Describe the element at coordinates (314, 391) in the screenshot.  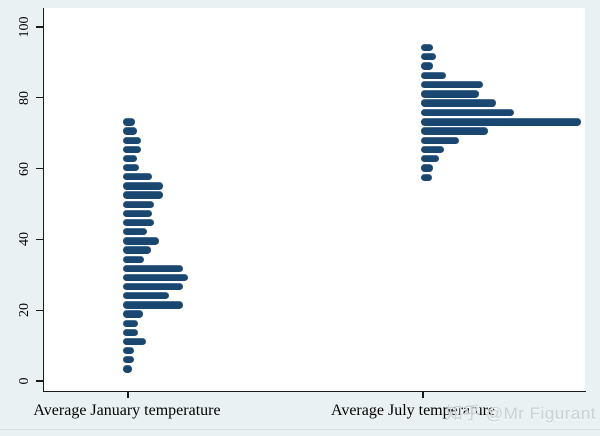
I see `x-axis-line` at that location.